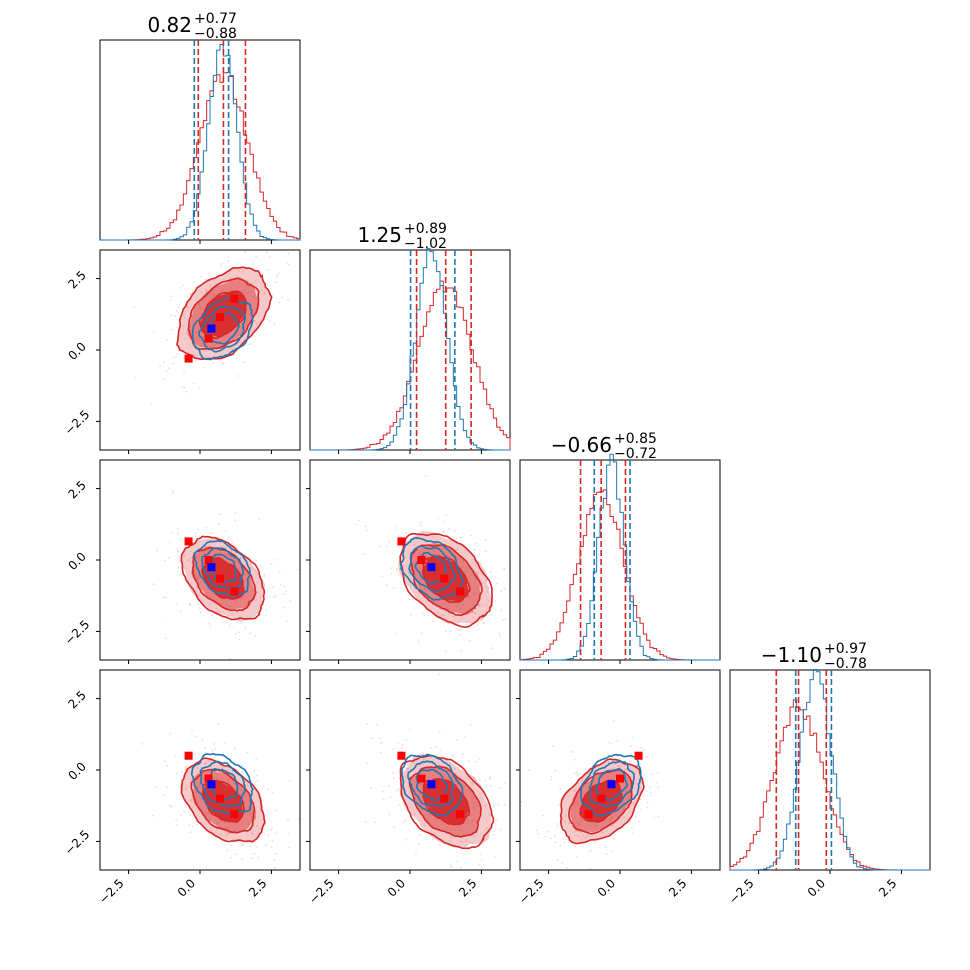  Describe the element at coordinates (76, 699) in the screenshot. I see `y-tick-label: 2.5` at that location.